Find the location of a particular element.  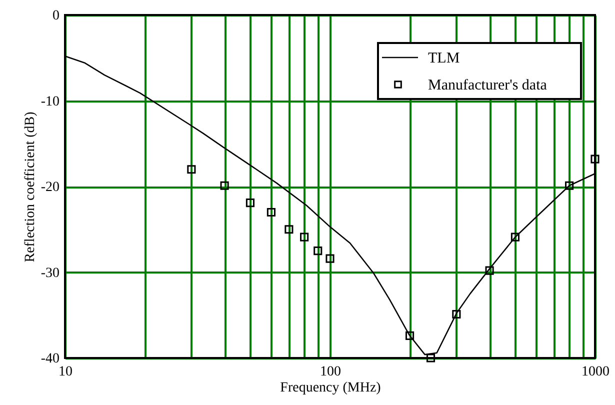

y-tick-label: 0 is located at coordinates (56, 16).